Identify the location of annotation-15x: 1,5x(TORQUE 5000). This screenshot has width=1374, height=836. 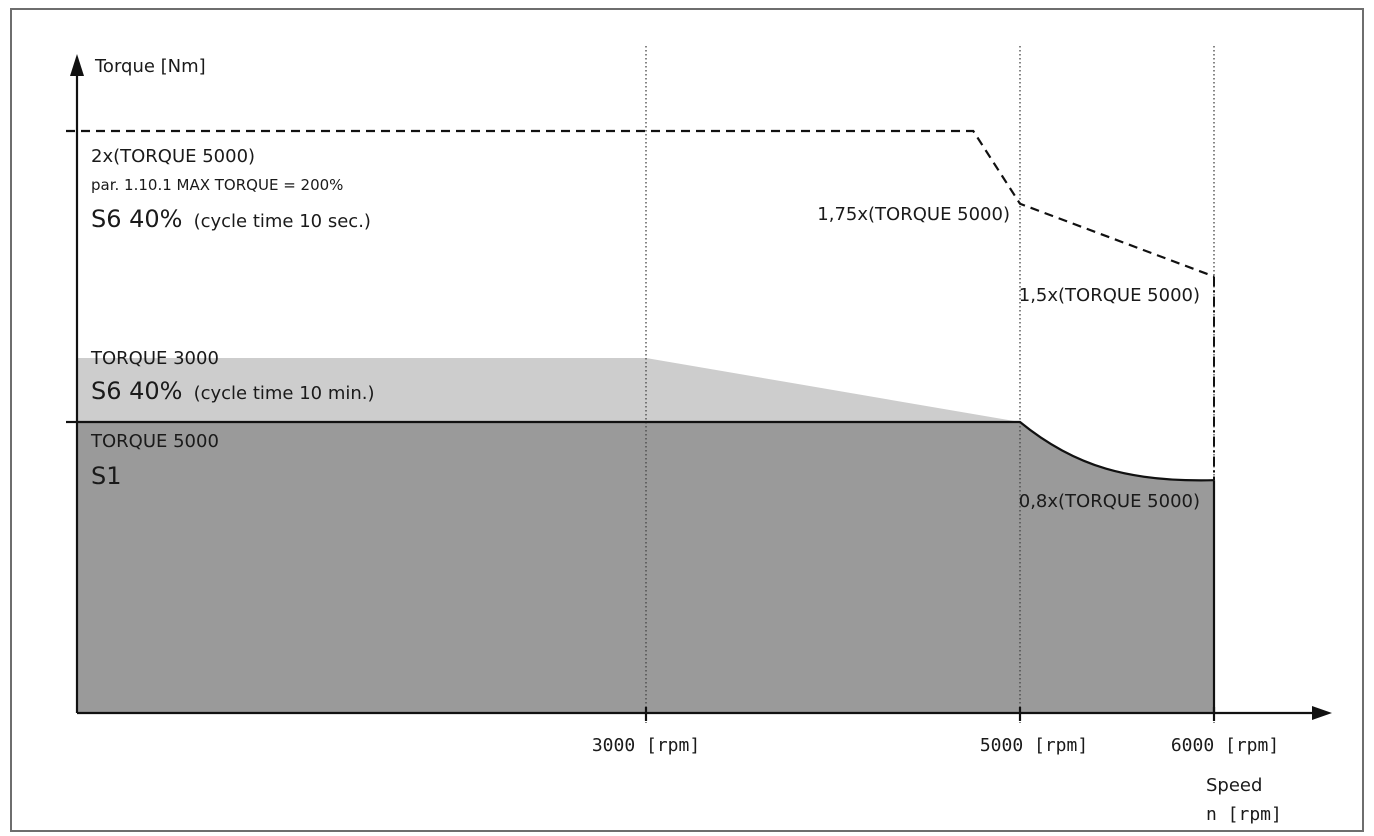
(1109, 295).